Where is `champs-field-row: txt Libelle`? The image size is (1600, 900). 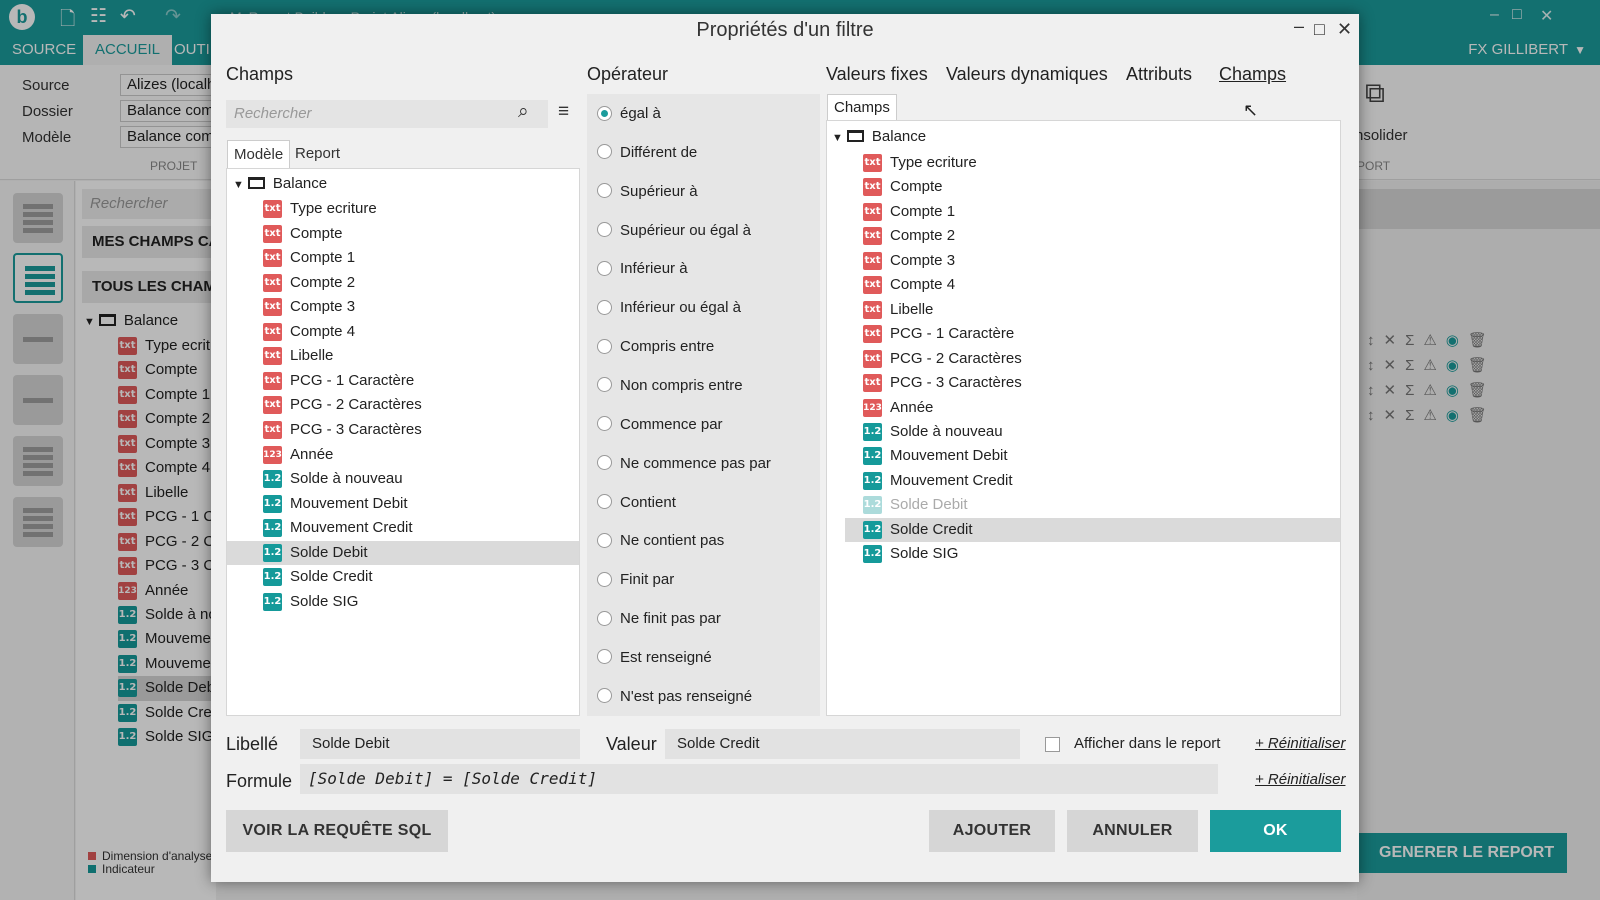 champs-field-row: txt Libelle is located at coordinates (403, 356).